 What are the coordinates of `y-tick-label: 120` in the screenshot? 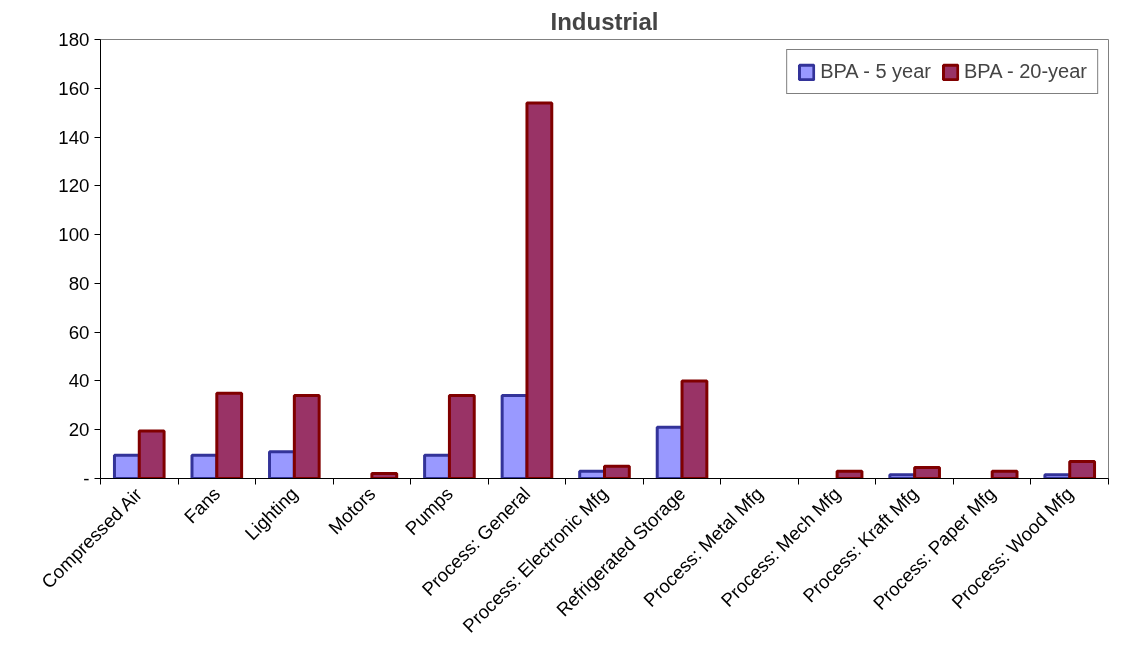 It's located at (74, 186).